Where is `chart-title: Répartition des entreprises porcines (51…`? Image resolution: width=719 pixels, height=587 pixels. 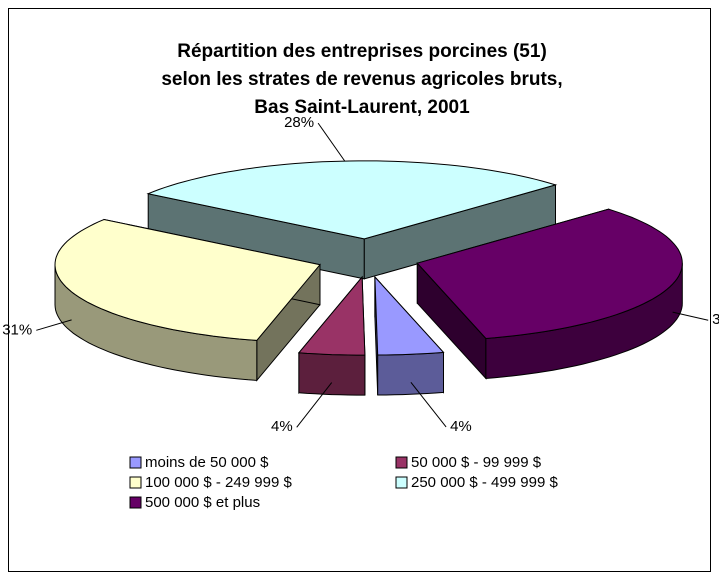 chart-title: Répartition des entreprises porcines (51… is located at coordinates (362, 51).